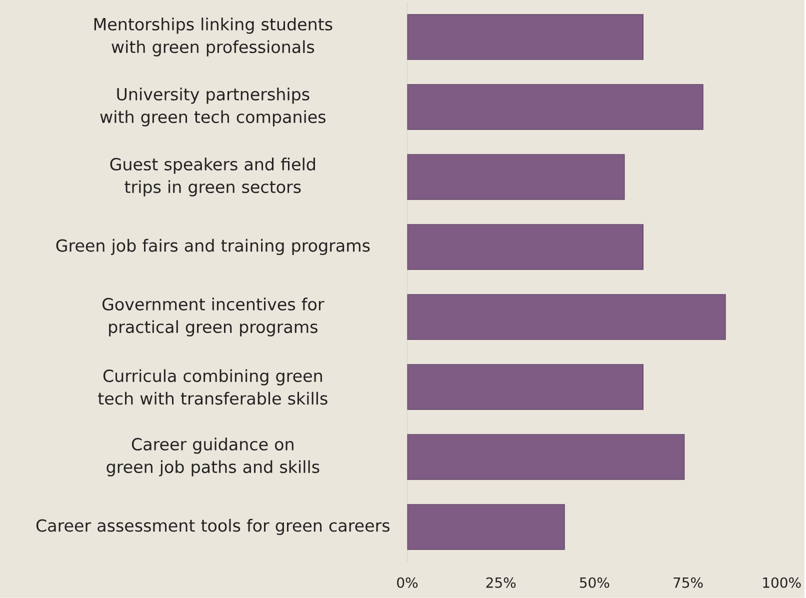  What do you see at coordinates (595, 582) in the screenshot?
I see `x-tick-label: 50%` at bounding box center [595, 582].